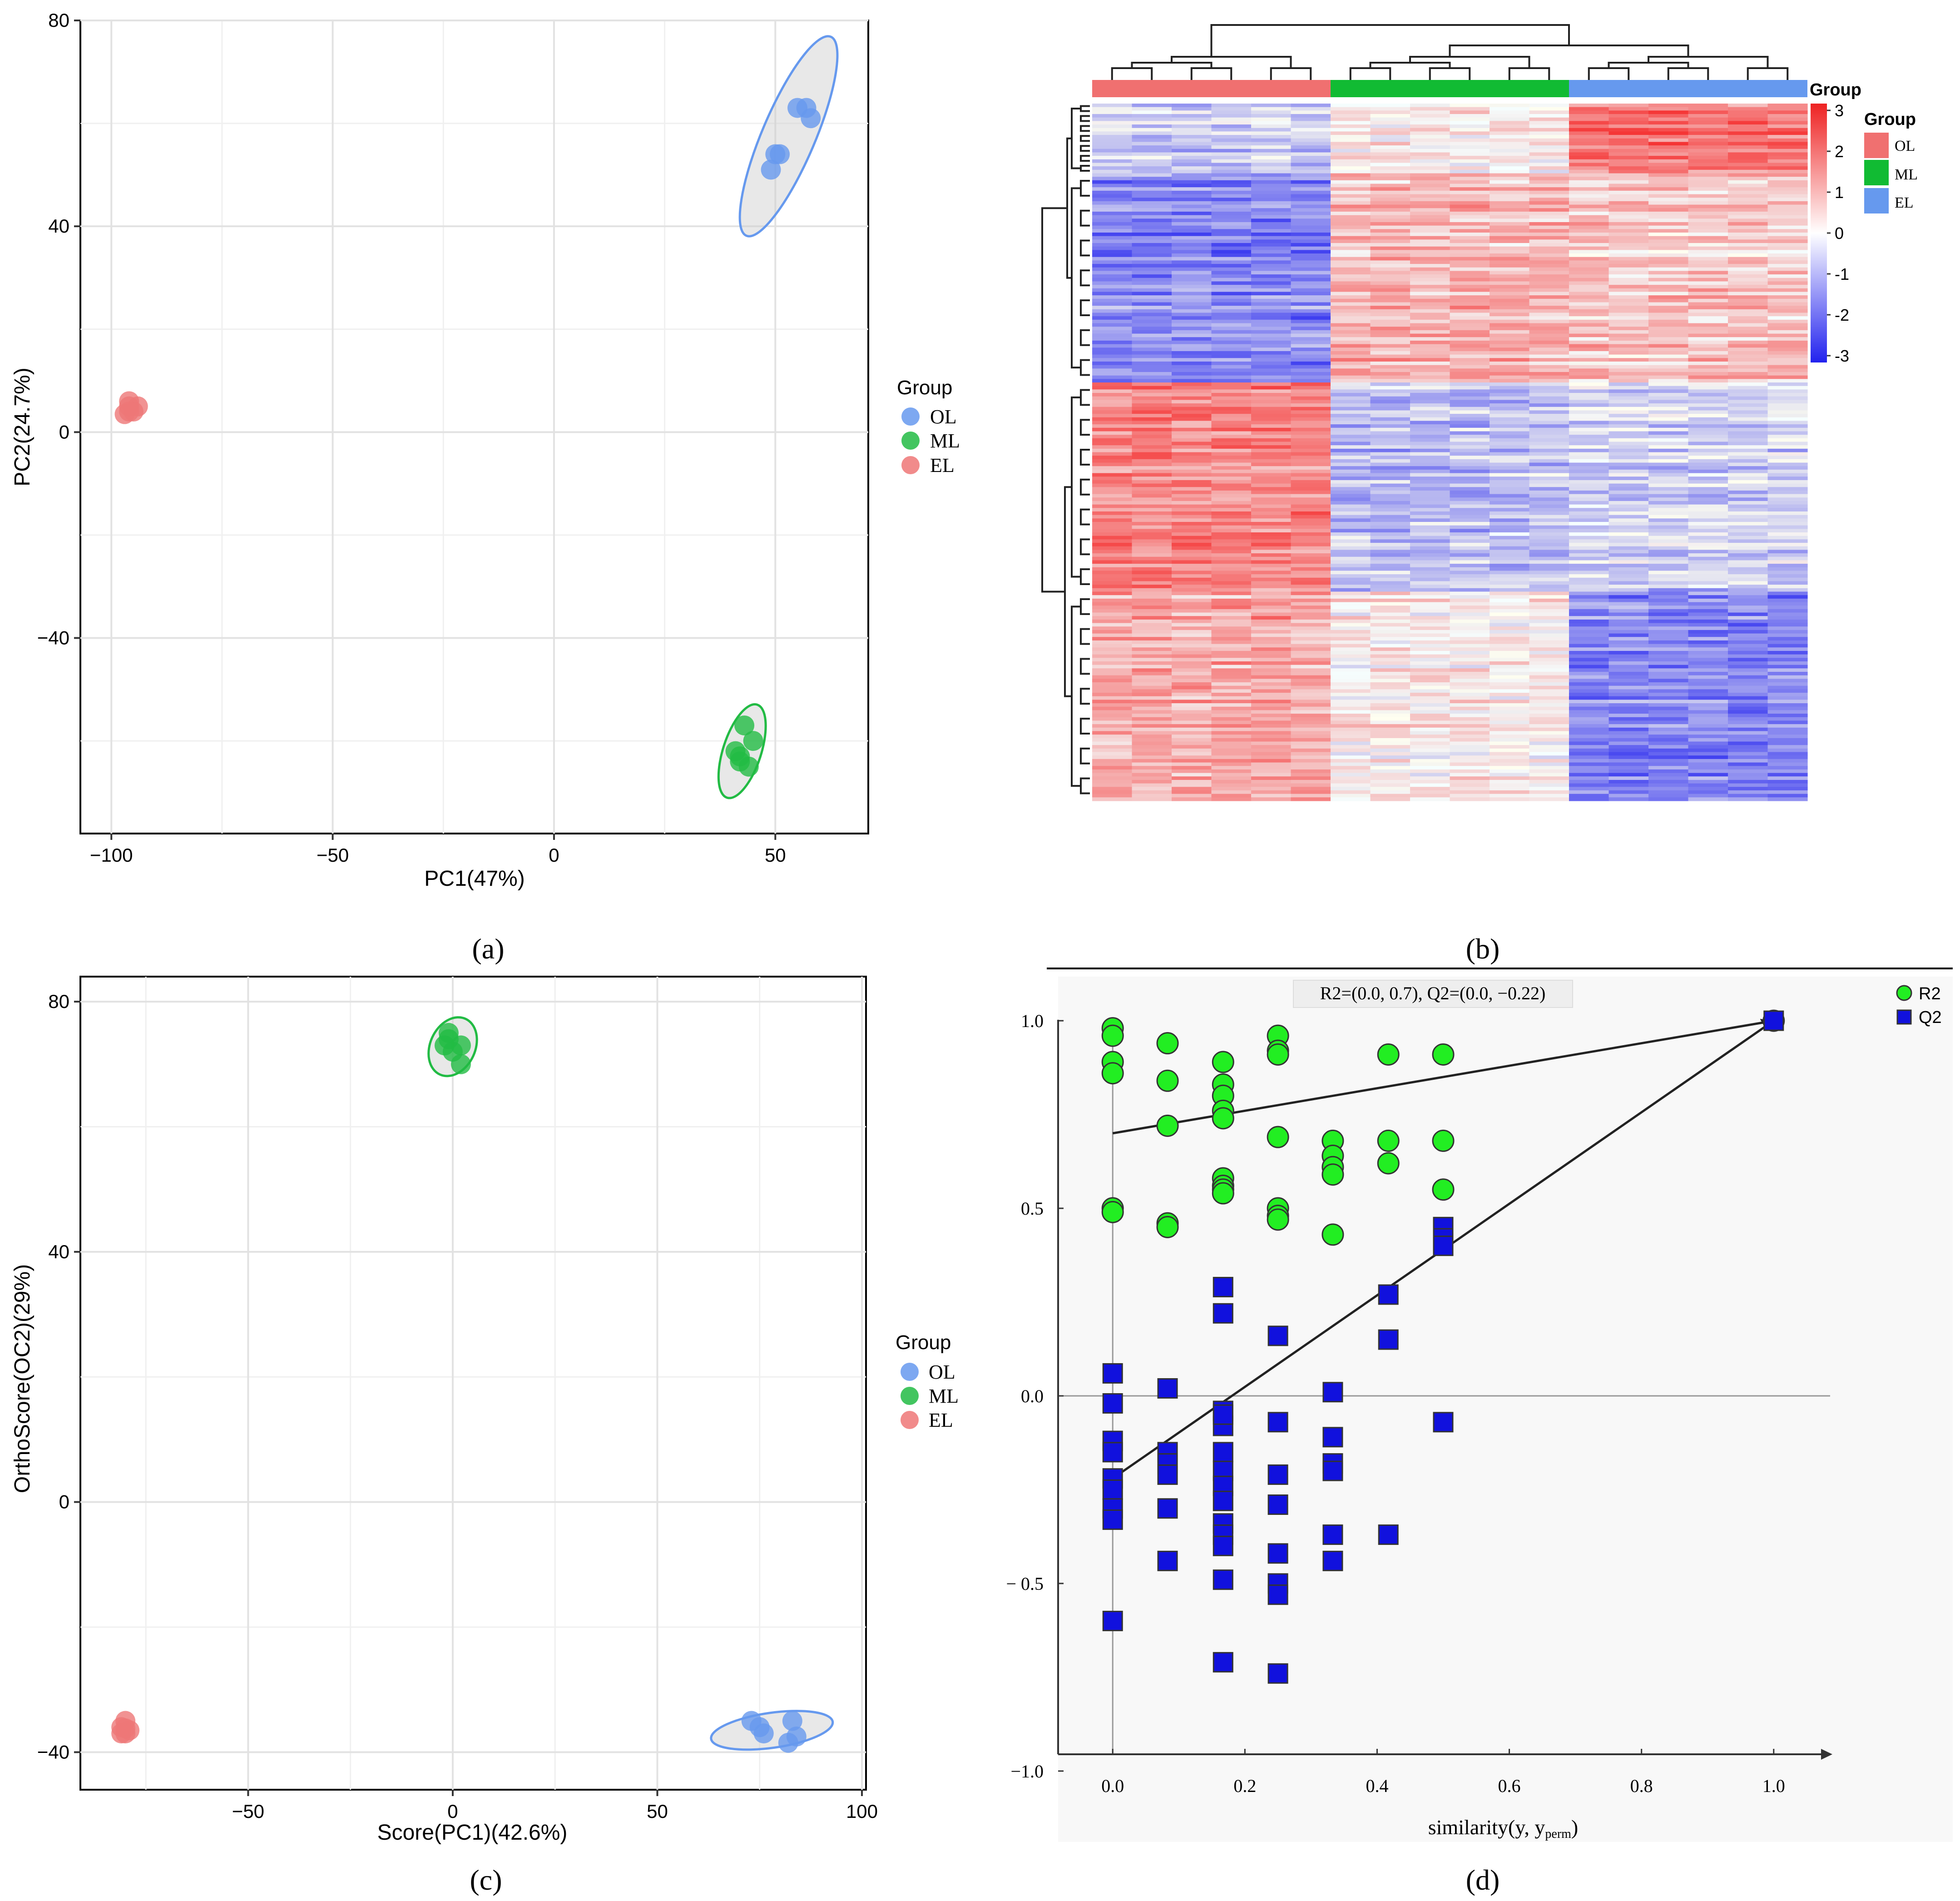 Image resolution: width=1960 pixels, height=1901 pixels. Describe the element at coordinates (1668, 192) in the screenshot. I see `heatmap-cell-r25-c14` at that location.